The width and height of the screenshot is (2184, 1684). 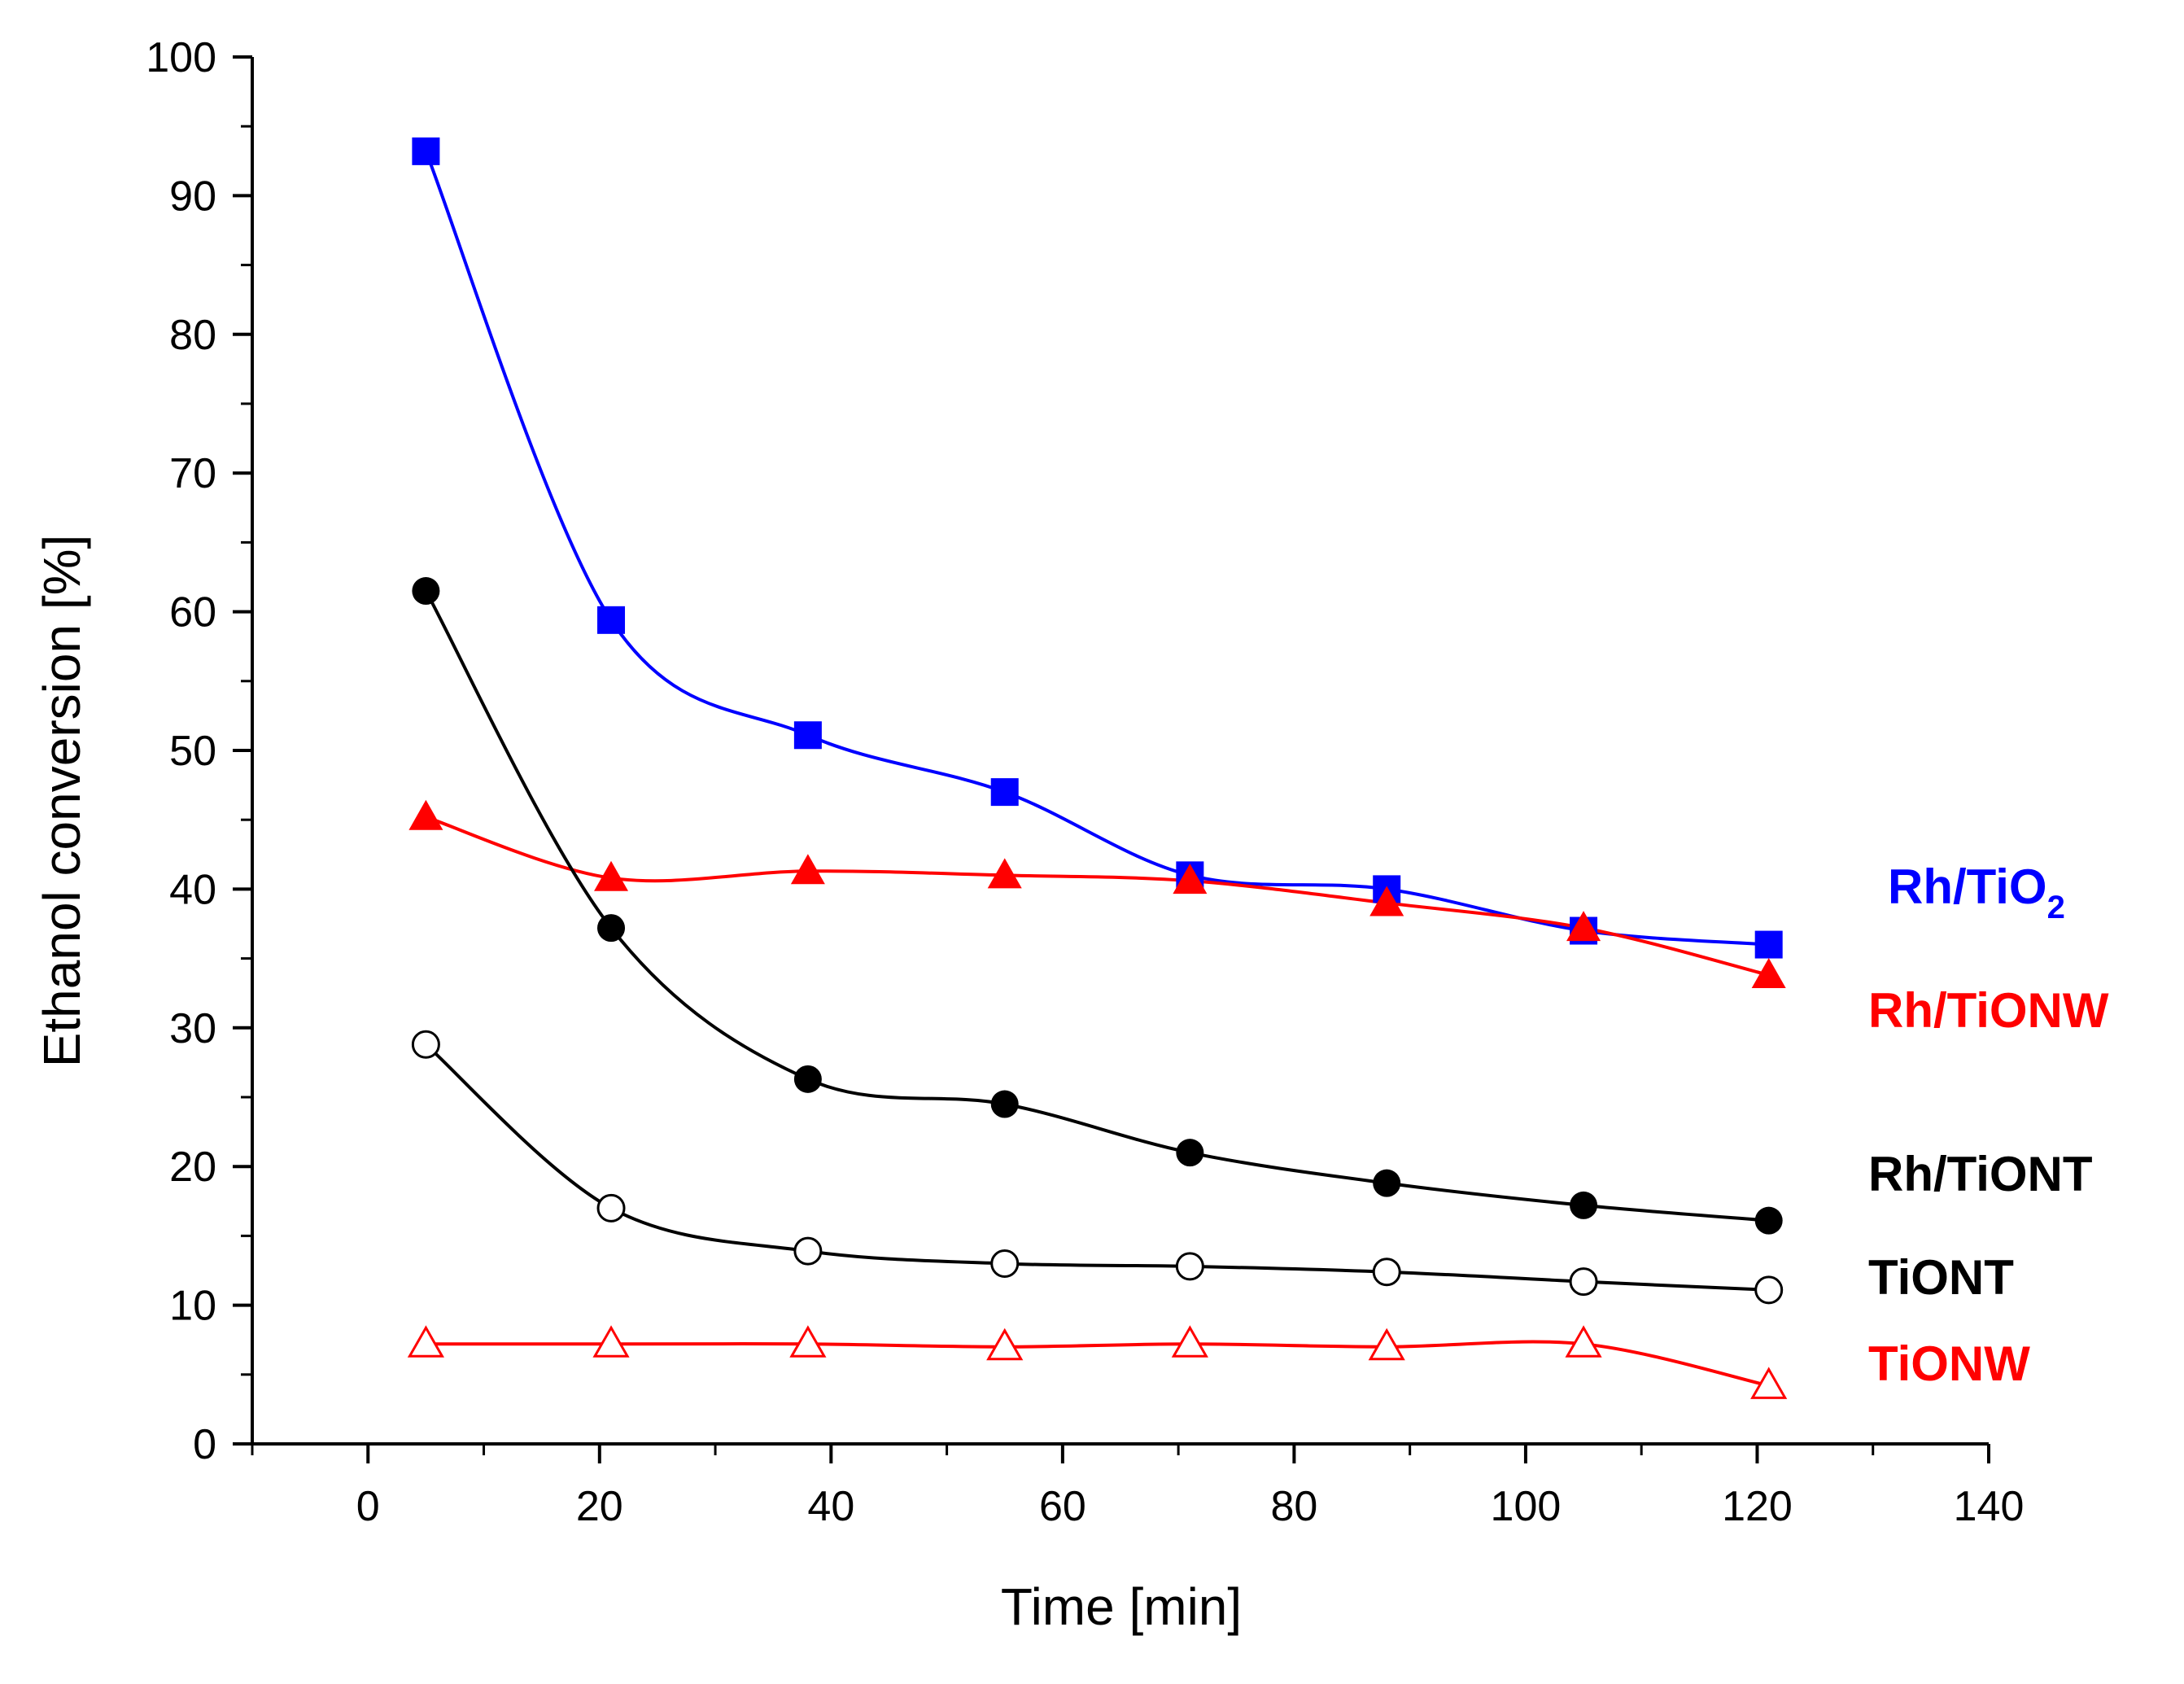 I want to click on series-label-main: Rh/TiO, so click(x=1967, y=886).